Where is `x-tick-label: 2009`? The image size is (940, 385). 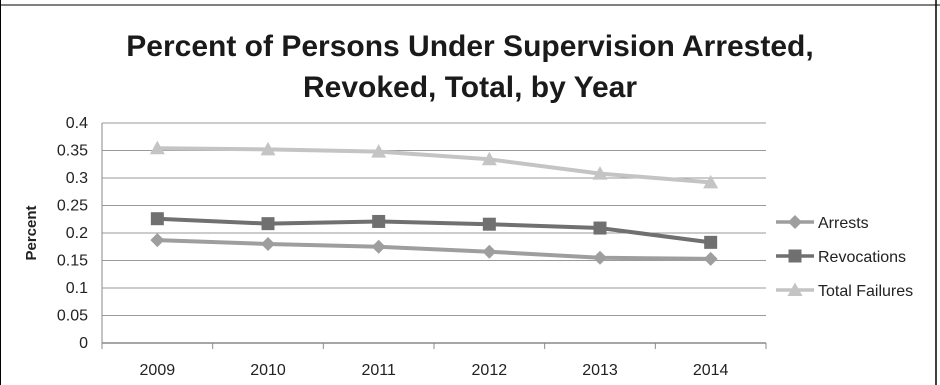 x-tick-label: 2009 is located at coordinates (158, 370).